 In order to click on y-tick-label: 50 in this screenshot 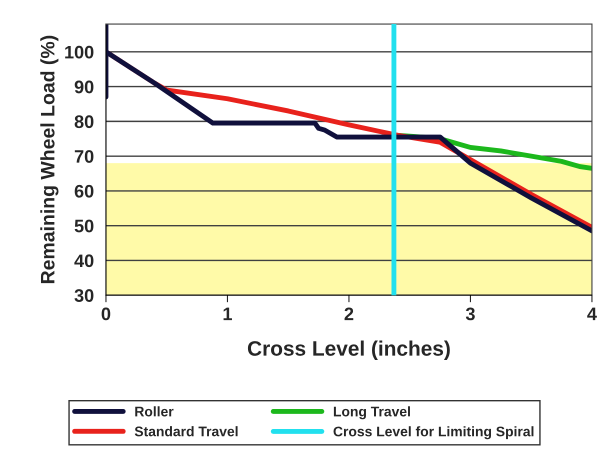, I will do `click(84, 226)`.